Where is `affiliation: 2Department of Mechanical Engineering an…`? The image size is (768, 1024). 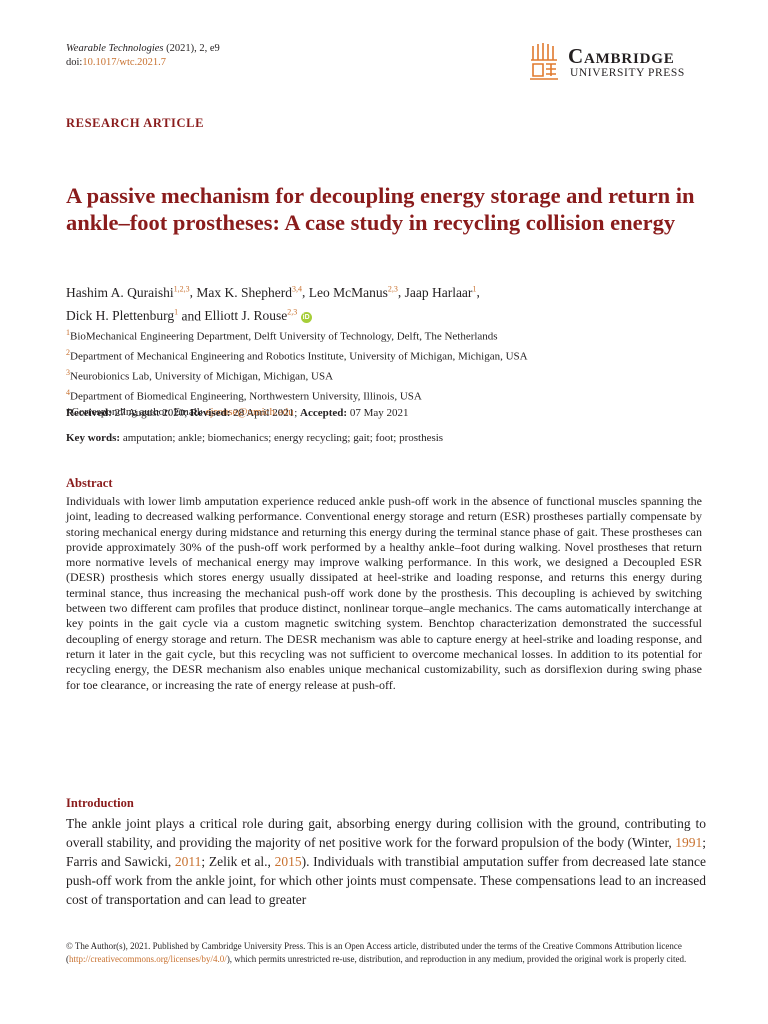
affiliation: 2Department of Mechanical Engineering an… is located at coordinates (297, 355).